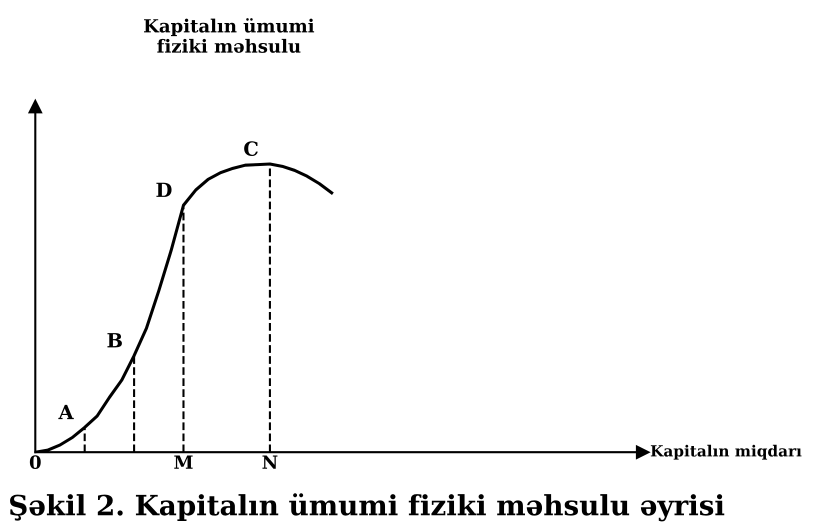 Image resolution: width=821 pixels, height=532 pixels. What do you see at coordinates (35, 462) in the screenshot?
I see `x-tick-label: 0` at bounding box center [35, 462].